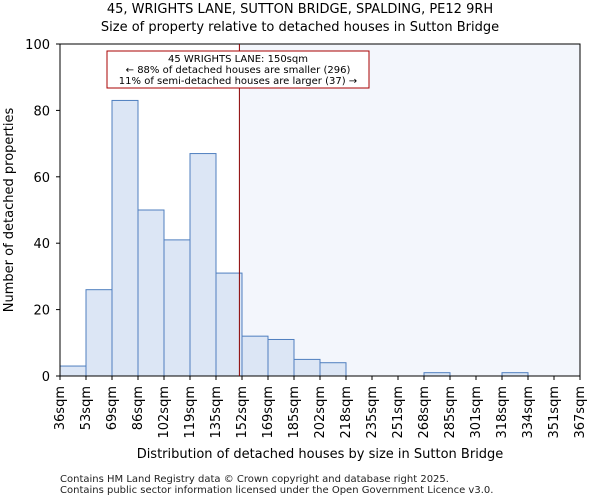 Image resolution: width=600 pixels, height=500 pixels. I want to click on x-tick-label-285sqm: 285sqm, so click(450, 412).